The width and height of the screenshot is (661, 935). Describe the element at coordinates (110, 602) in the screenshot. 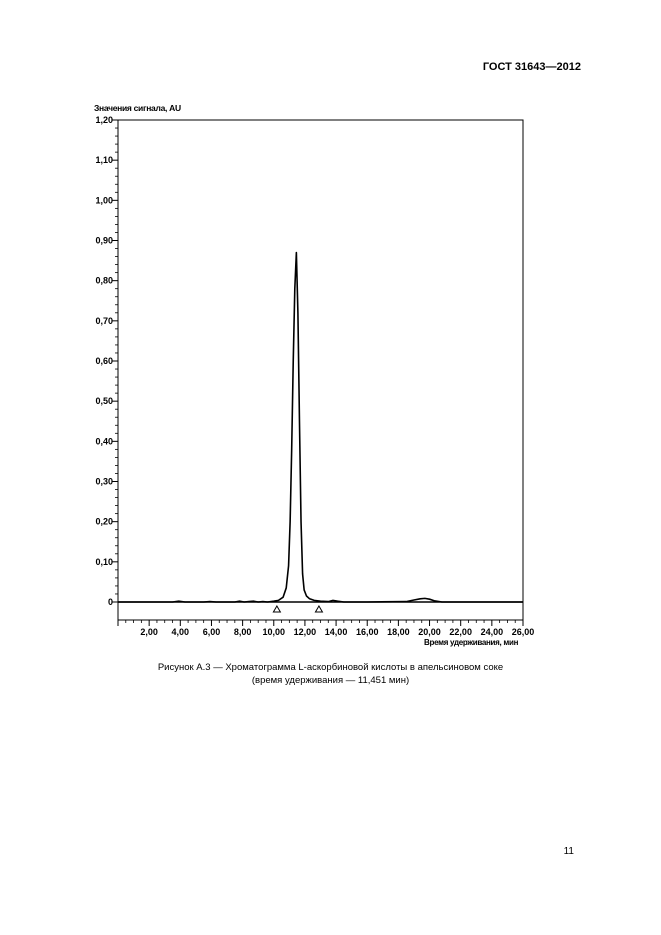

I see `y-tick-label: 0` at that location.